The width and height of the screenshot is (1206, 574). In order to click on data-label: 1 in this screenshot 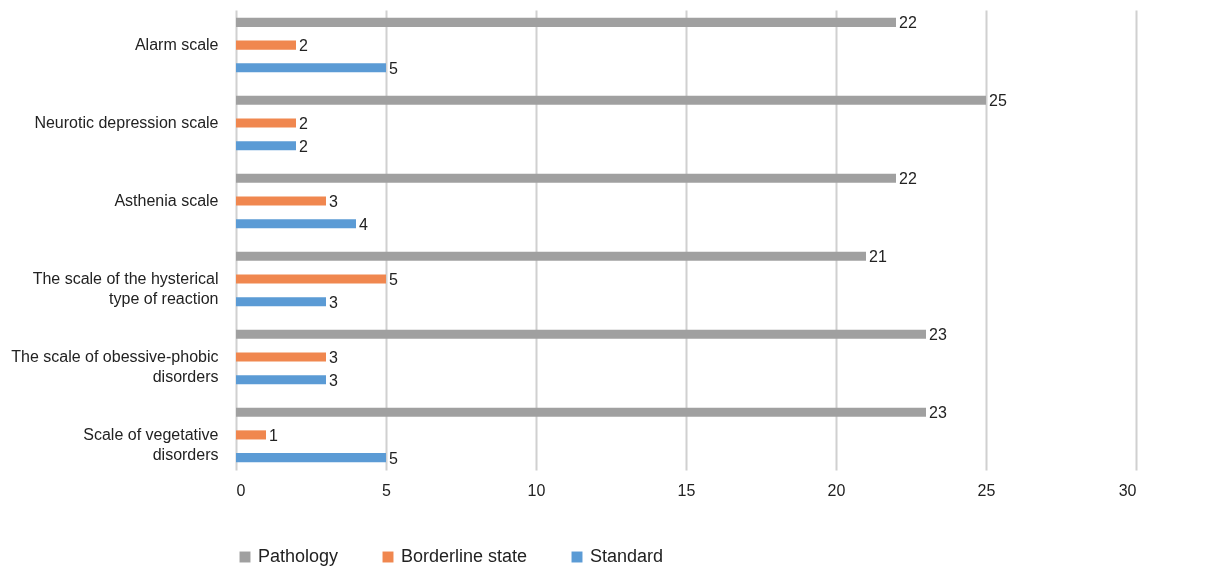, I will do `click(273, 435)`.